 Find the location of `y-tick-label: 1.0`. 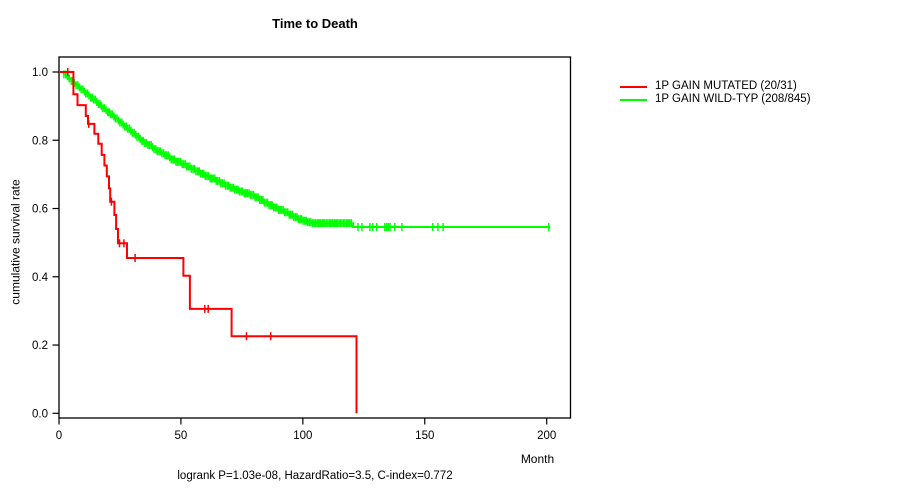

y-tick-label: 1.0 is located at coordinates (40, 73).